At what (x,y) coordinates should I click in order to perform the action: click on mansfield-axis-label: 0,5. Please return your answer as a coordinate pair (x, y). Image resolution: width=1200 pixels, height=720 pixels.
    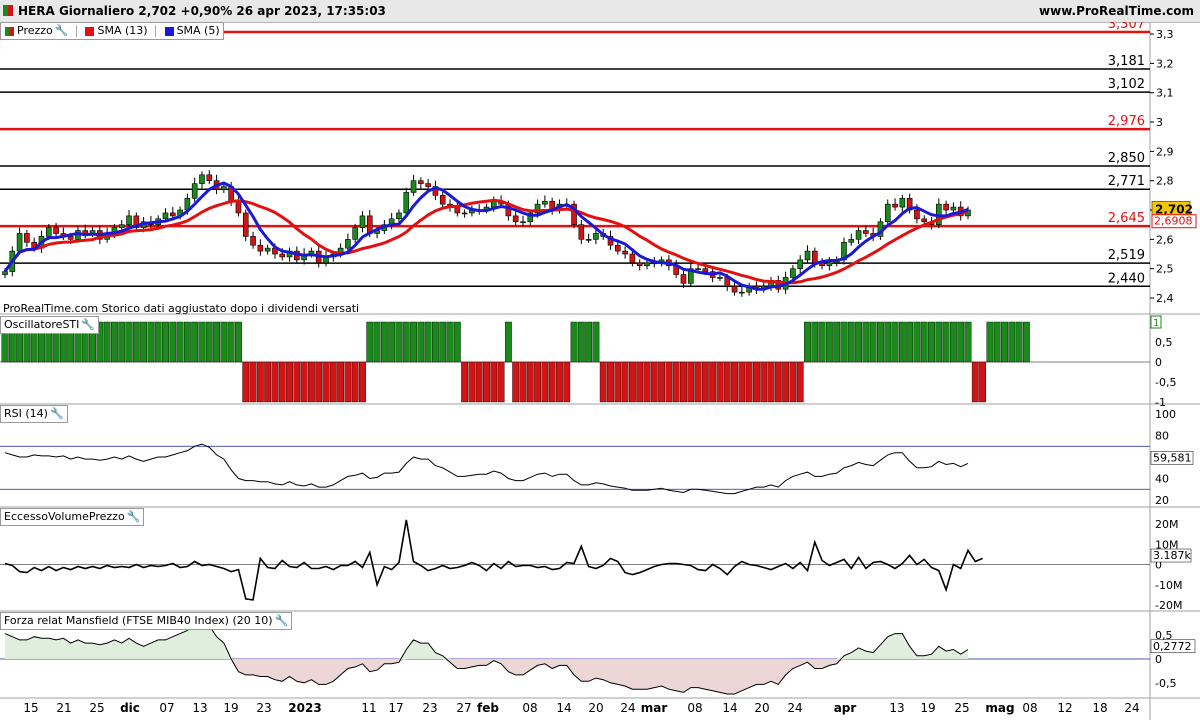
    Looking at the image, I should click on (1164, 635).